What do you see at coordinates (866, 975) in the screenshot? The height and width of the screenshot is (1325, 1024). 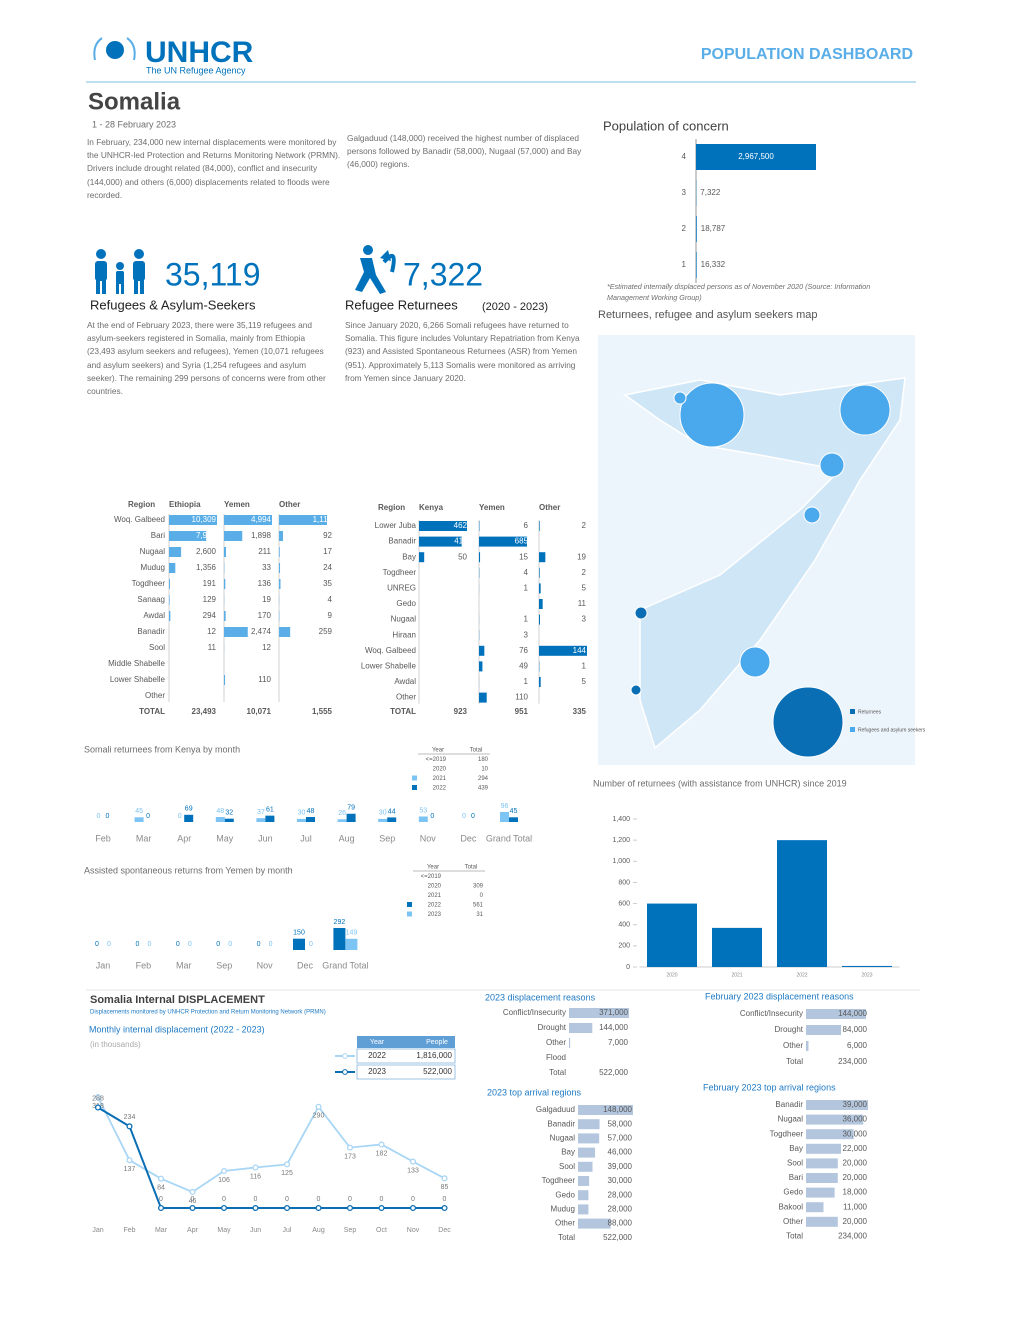 I see `x-tick-label: 2023` at bounding box center [866, 975].